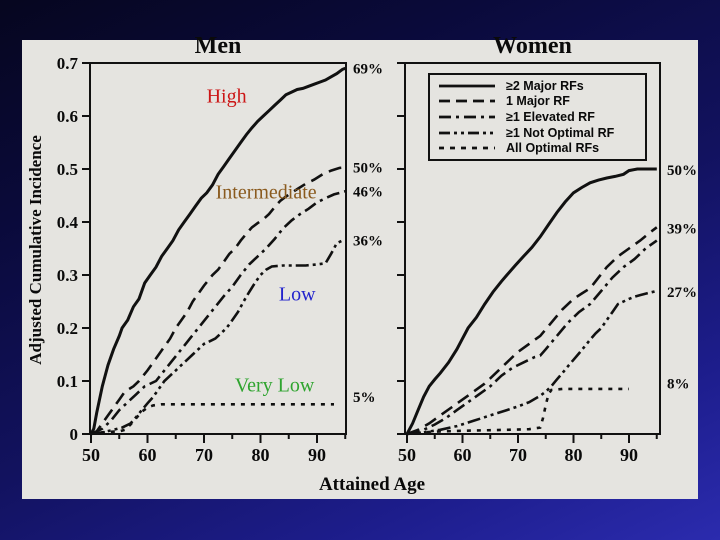  What do you see at coordinates (532, 46) in the screenshot?
I see `women-chart-title: Women` at bounding box center [532, 46].